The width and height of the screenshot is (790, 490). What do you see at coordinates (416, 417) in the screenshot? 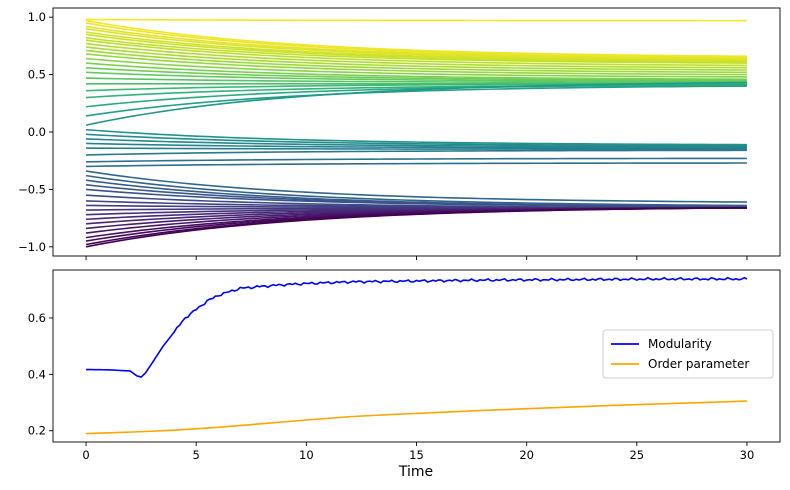
I see `series-line-order-parameter` at bounding box center [416, 417].